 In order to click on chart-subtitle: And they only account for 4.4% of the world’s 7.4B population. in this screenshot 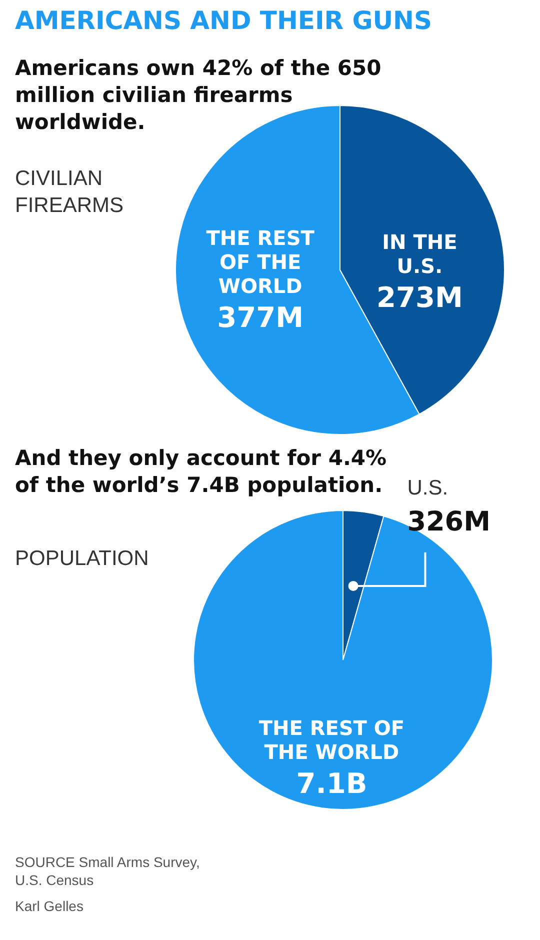, I will do `click(201, 472)`.